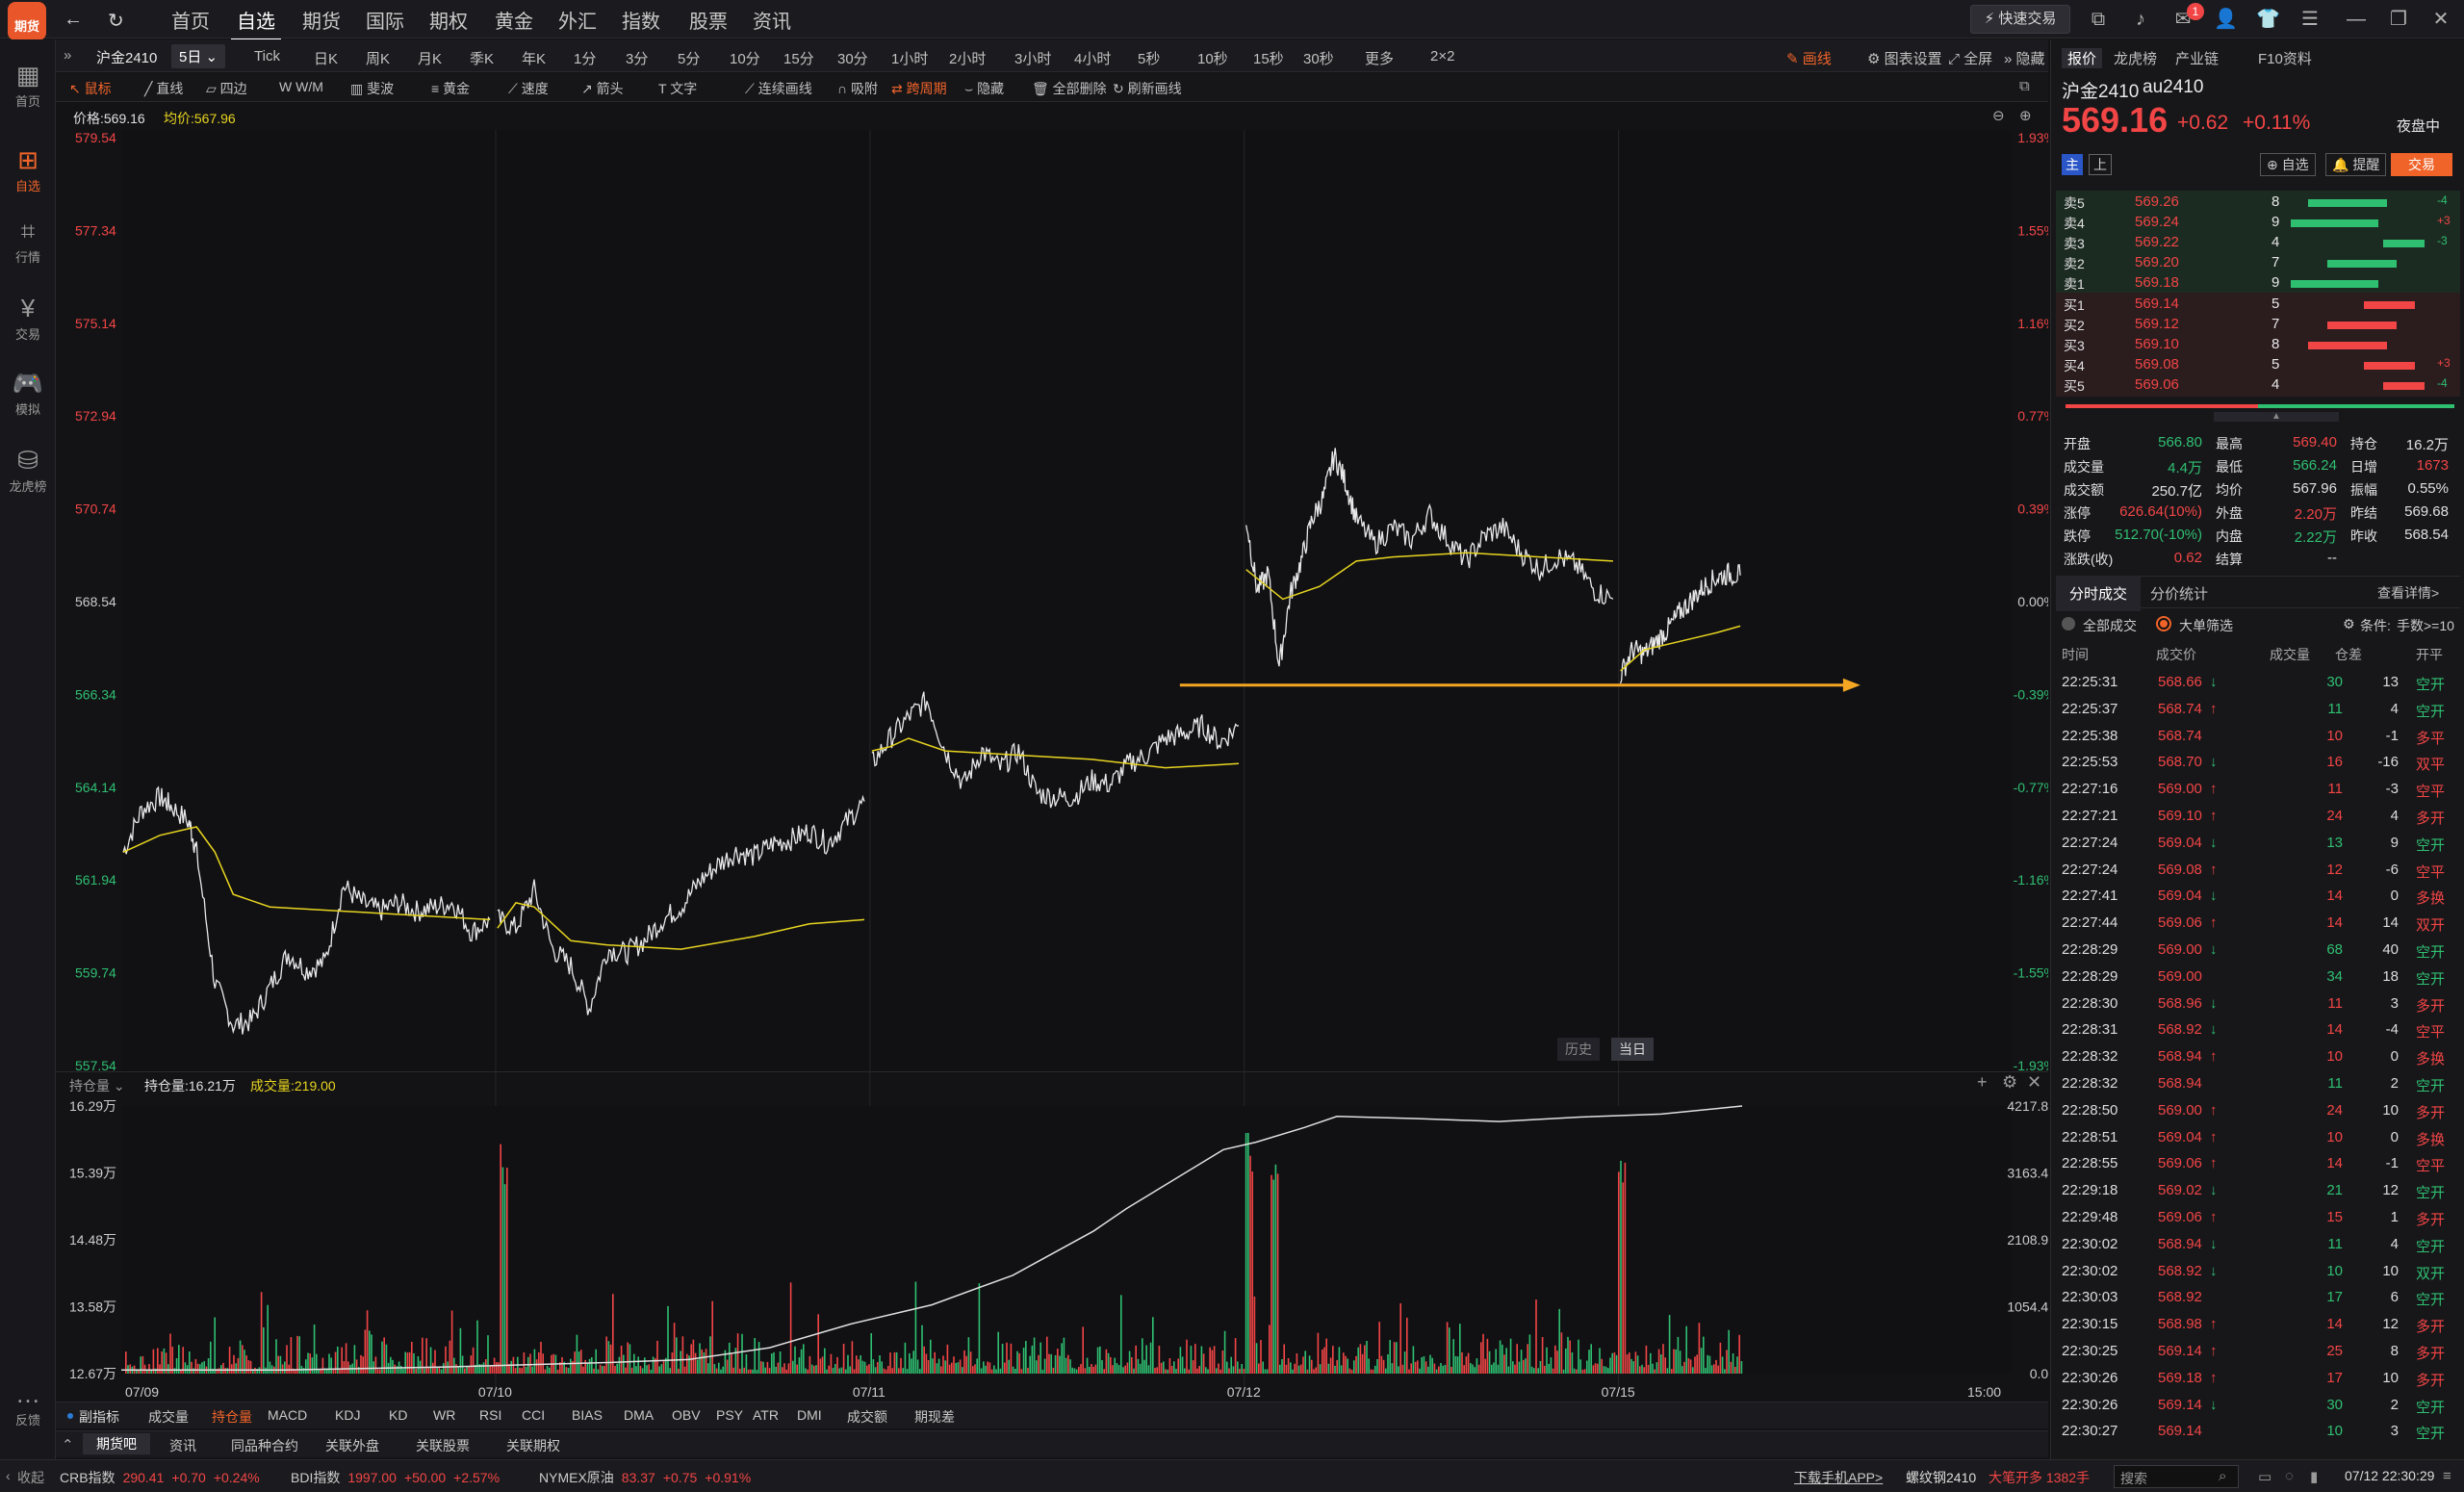 The image size is (2464, 1492). I want to click on period-8: 5分, so click(689, 59).